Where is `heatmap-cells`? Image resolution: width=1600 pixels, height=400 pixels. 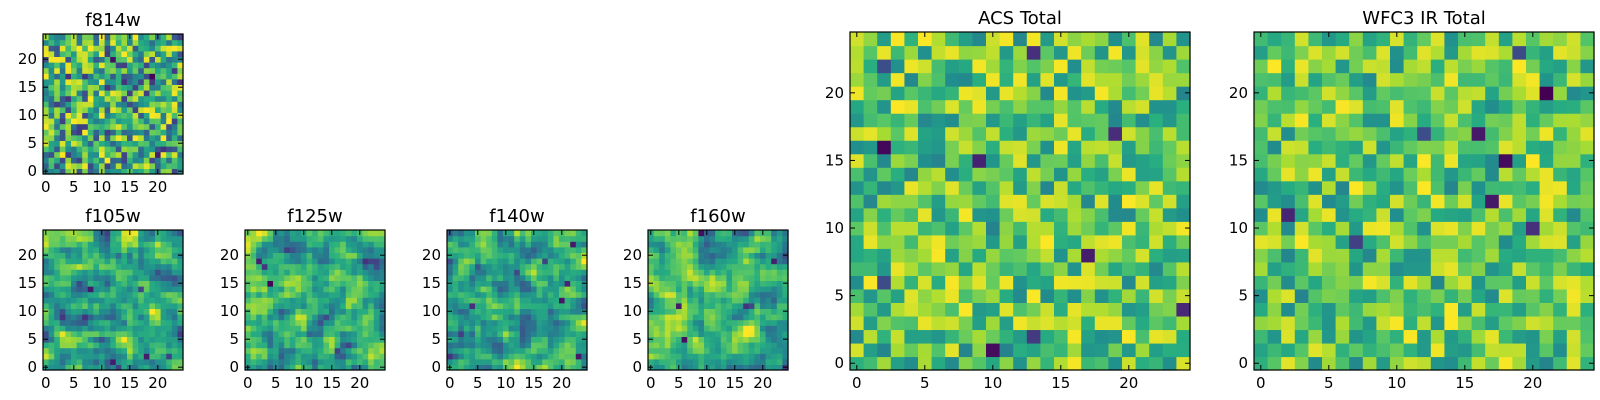 heatmap-cells is located at coordinates (718, 300).